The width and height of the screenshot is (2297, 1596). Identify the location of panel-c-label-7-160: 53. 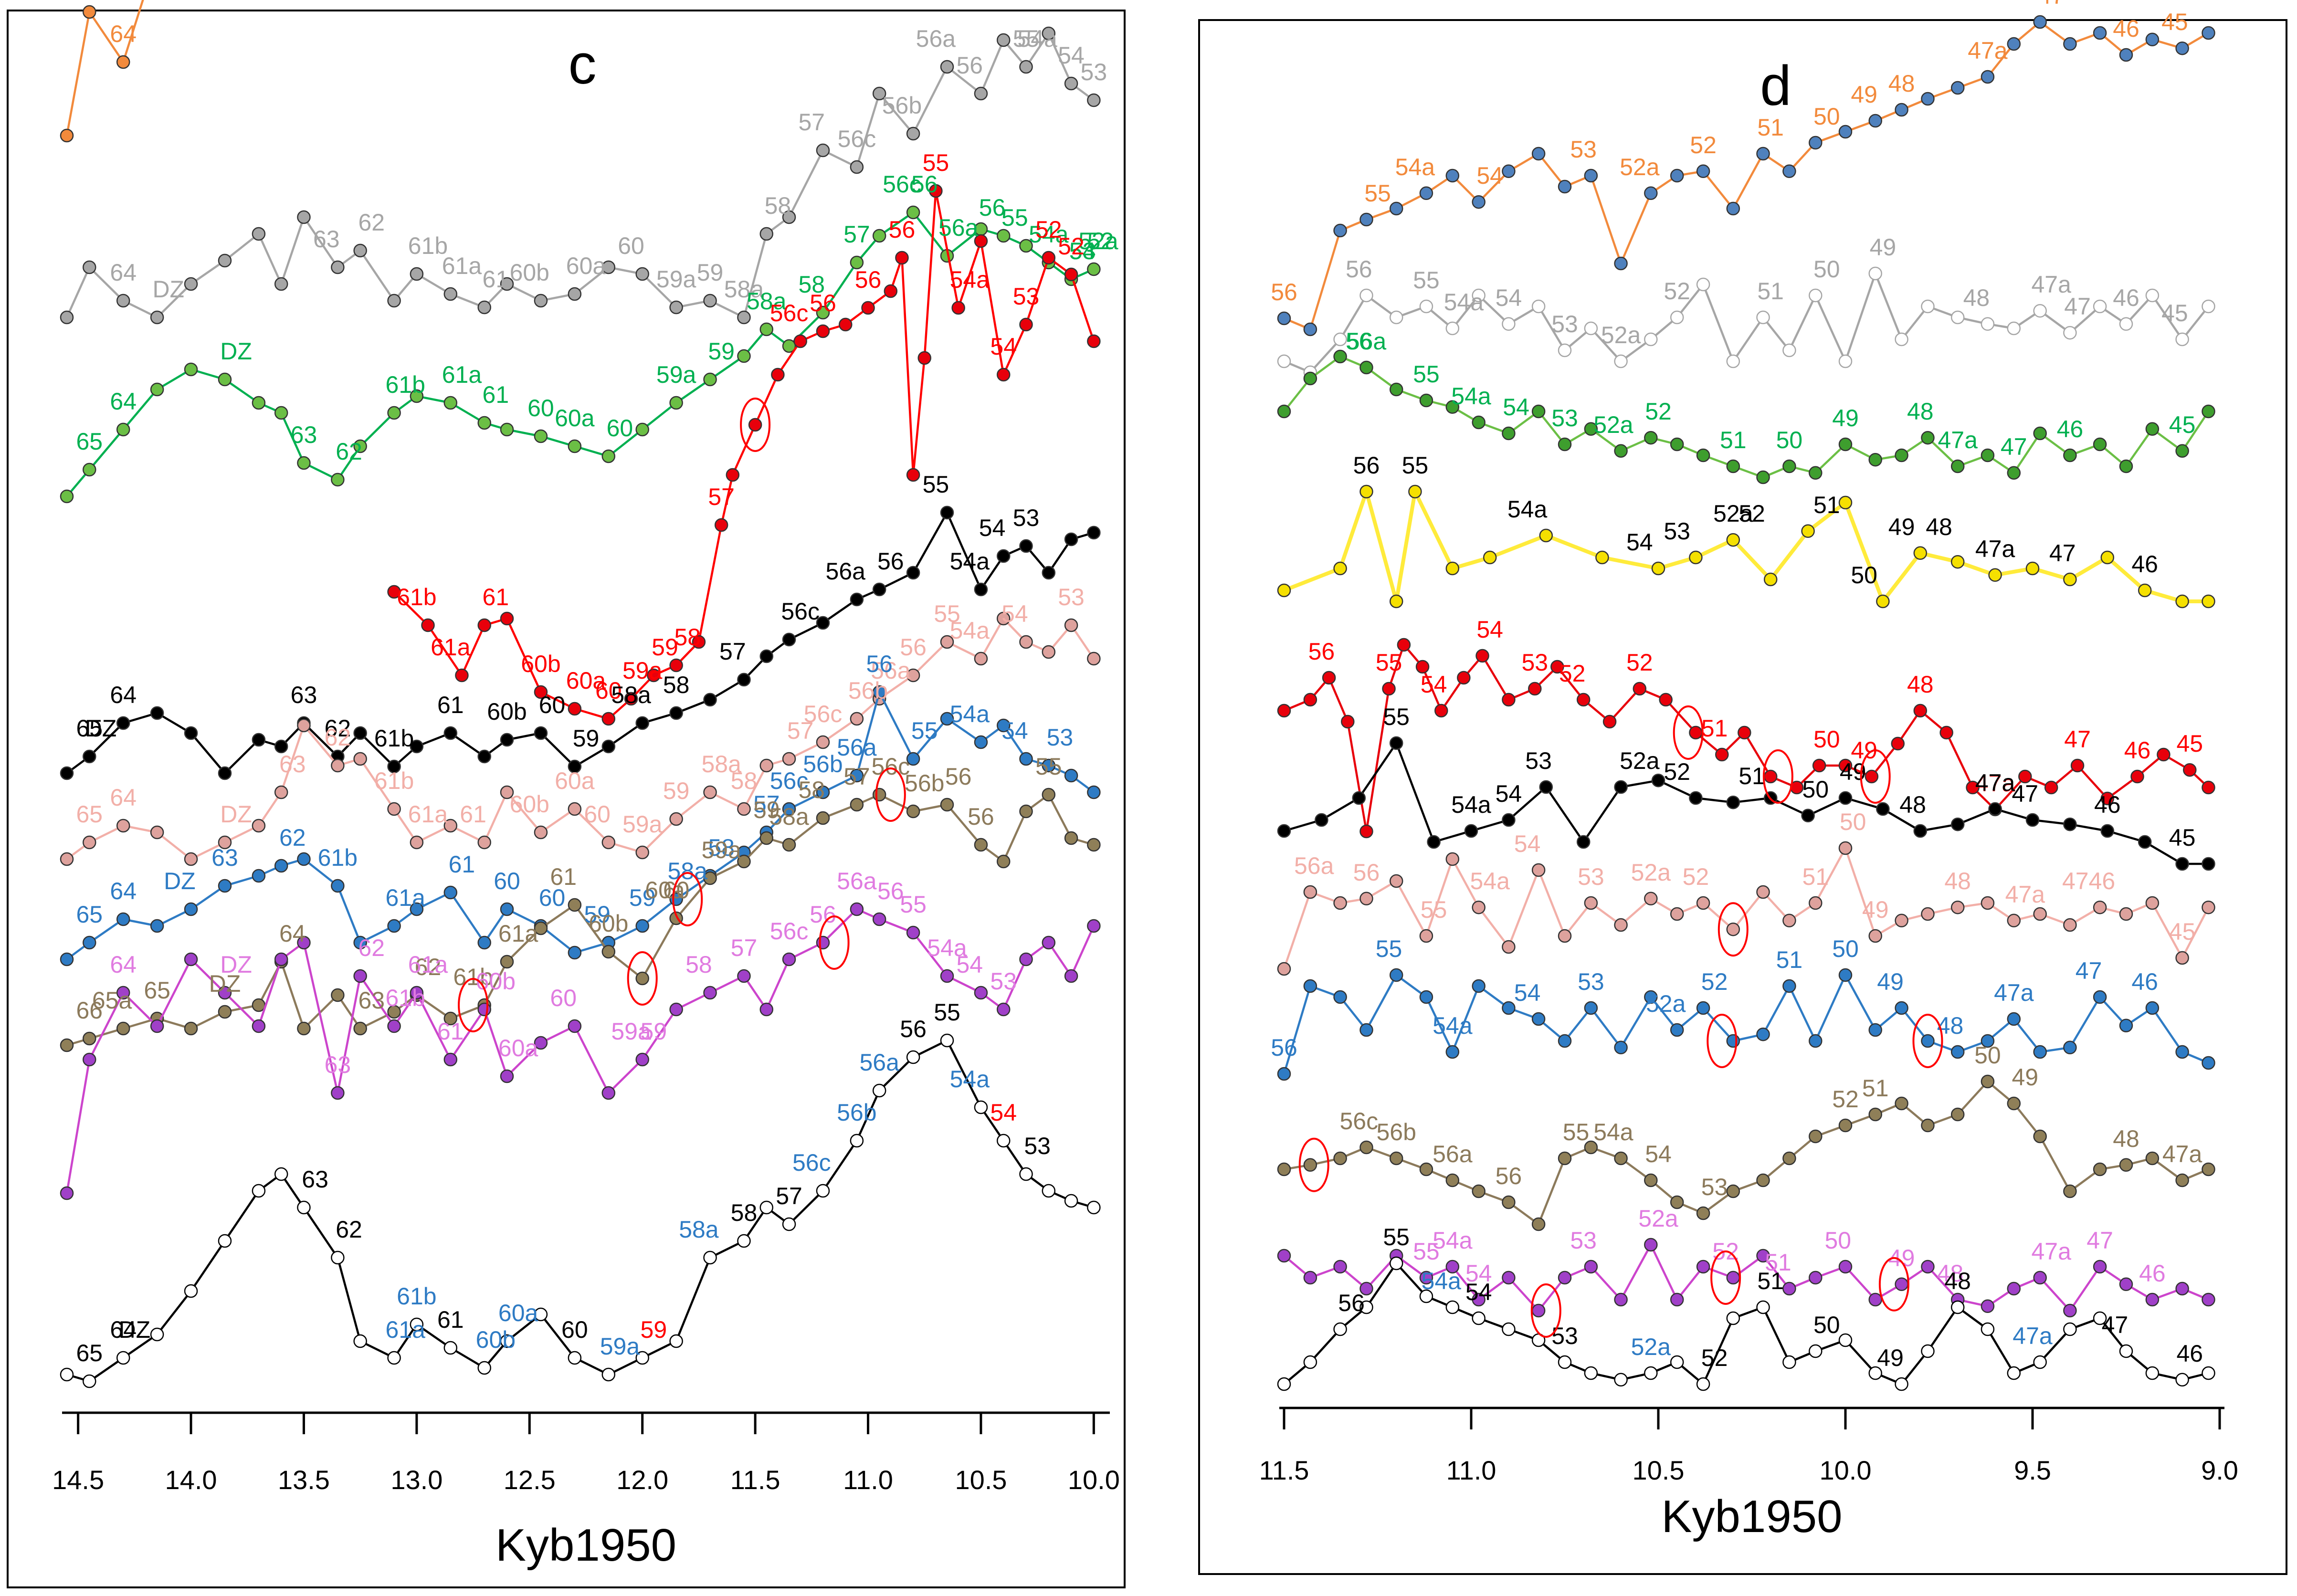
(1060, 738).